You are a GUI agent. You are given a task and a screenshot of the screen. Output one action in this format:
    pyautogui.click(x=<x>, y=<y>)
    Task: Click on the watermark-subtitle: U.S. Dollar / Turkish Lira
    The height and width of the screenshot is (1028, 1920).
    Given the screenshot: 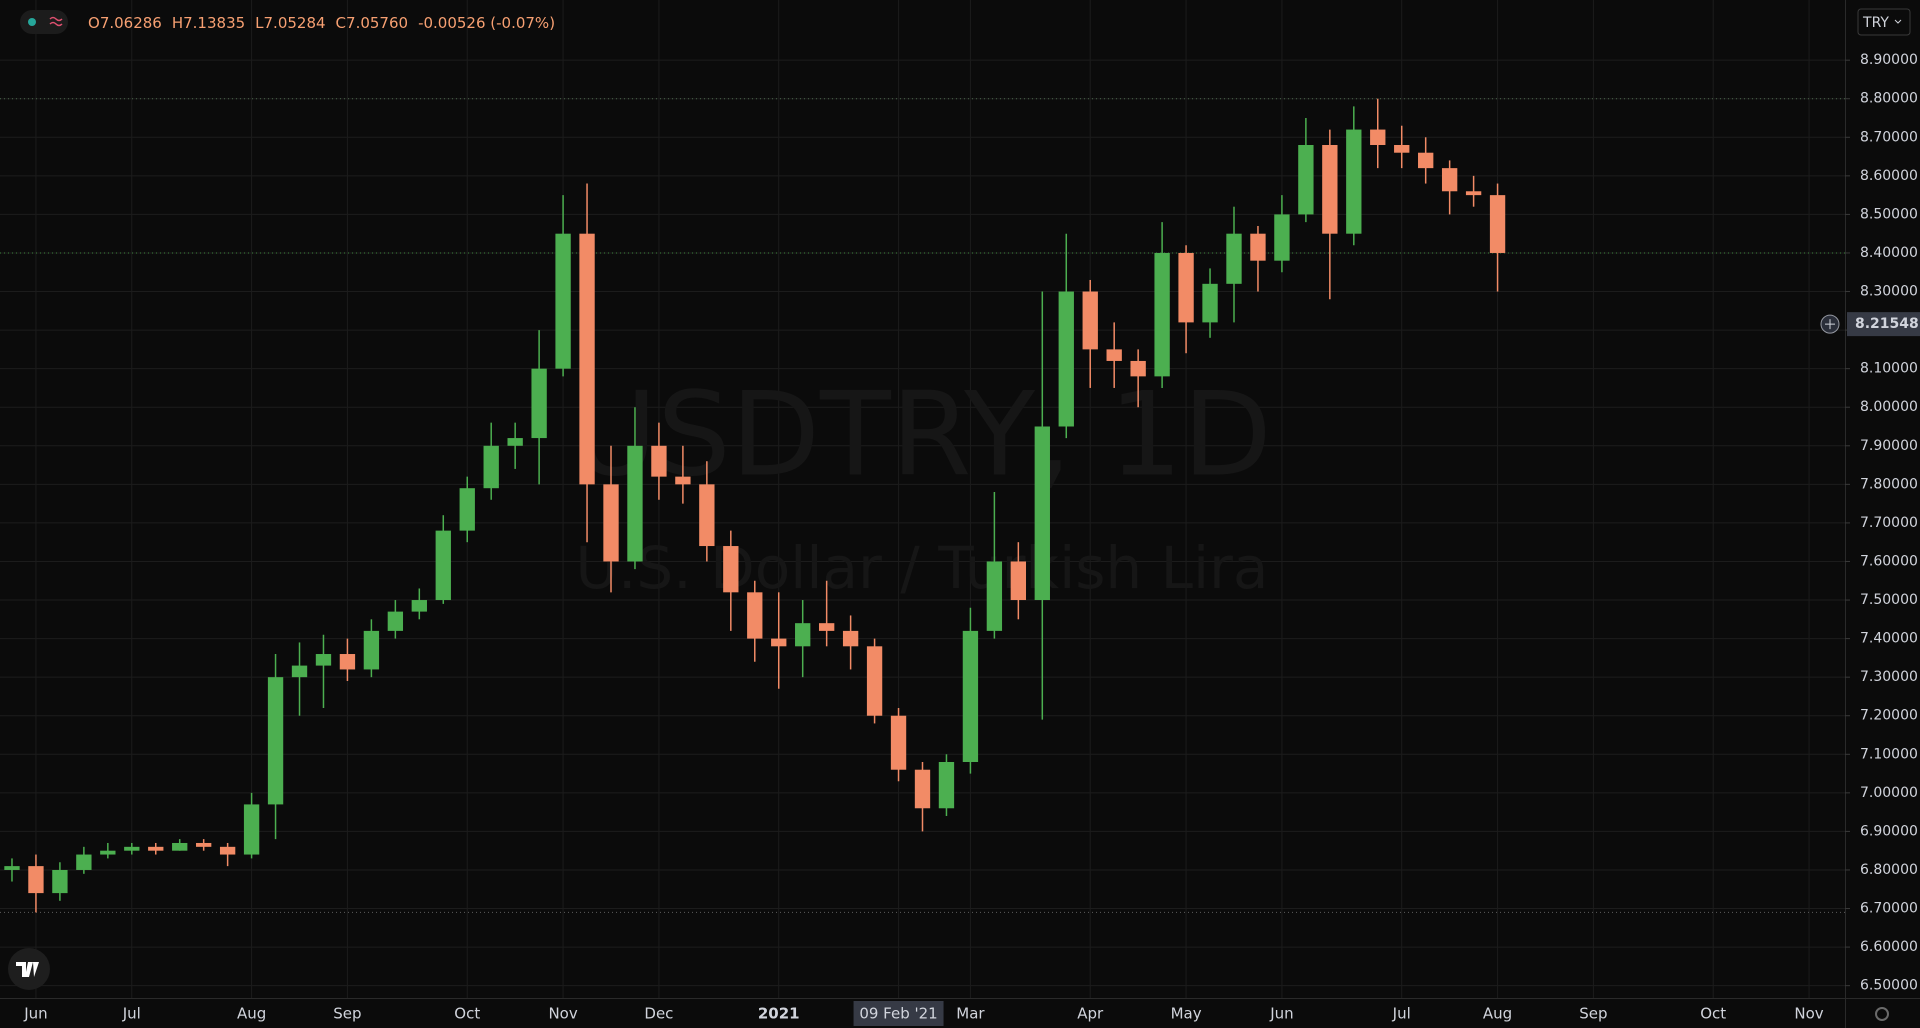 What is the action you would take?
    pyautogui.click(x=922, y=568)
    